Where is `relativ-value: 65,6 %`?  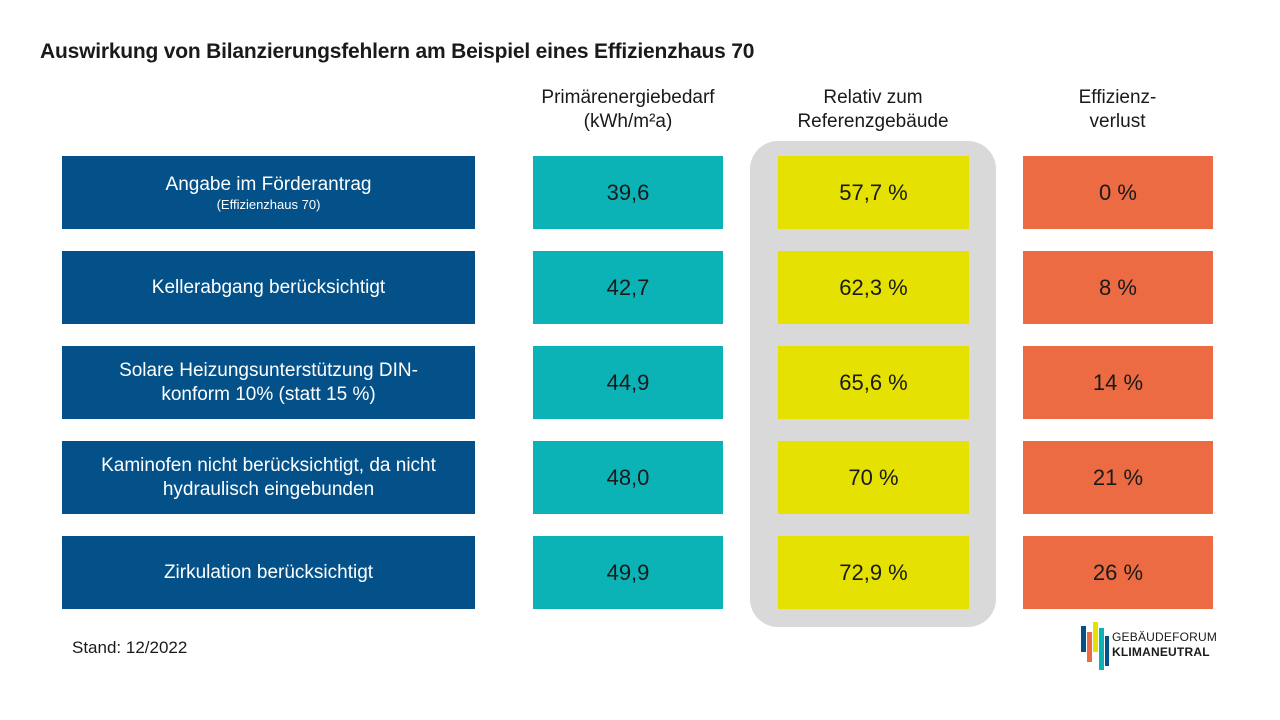 relativ-value: 65,6 % is located at coordinates (873, 382).